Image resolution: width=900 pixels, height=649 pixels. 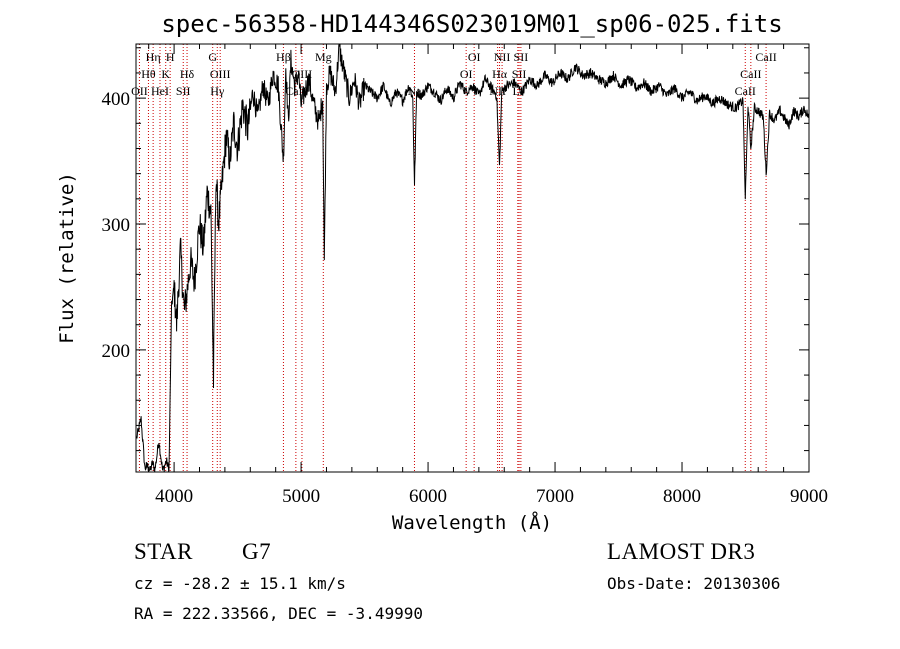 What do you see at coordinates (174, 496) in the screenshot?
I see `x-tick-label: 4000` at bounding box center [174, 496].